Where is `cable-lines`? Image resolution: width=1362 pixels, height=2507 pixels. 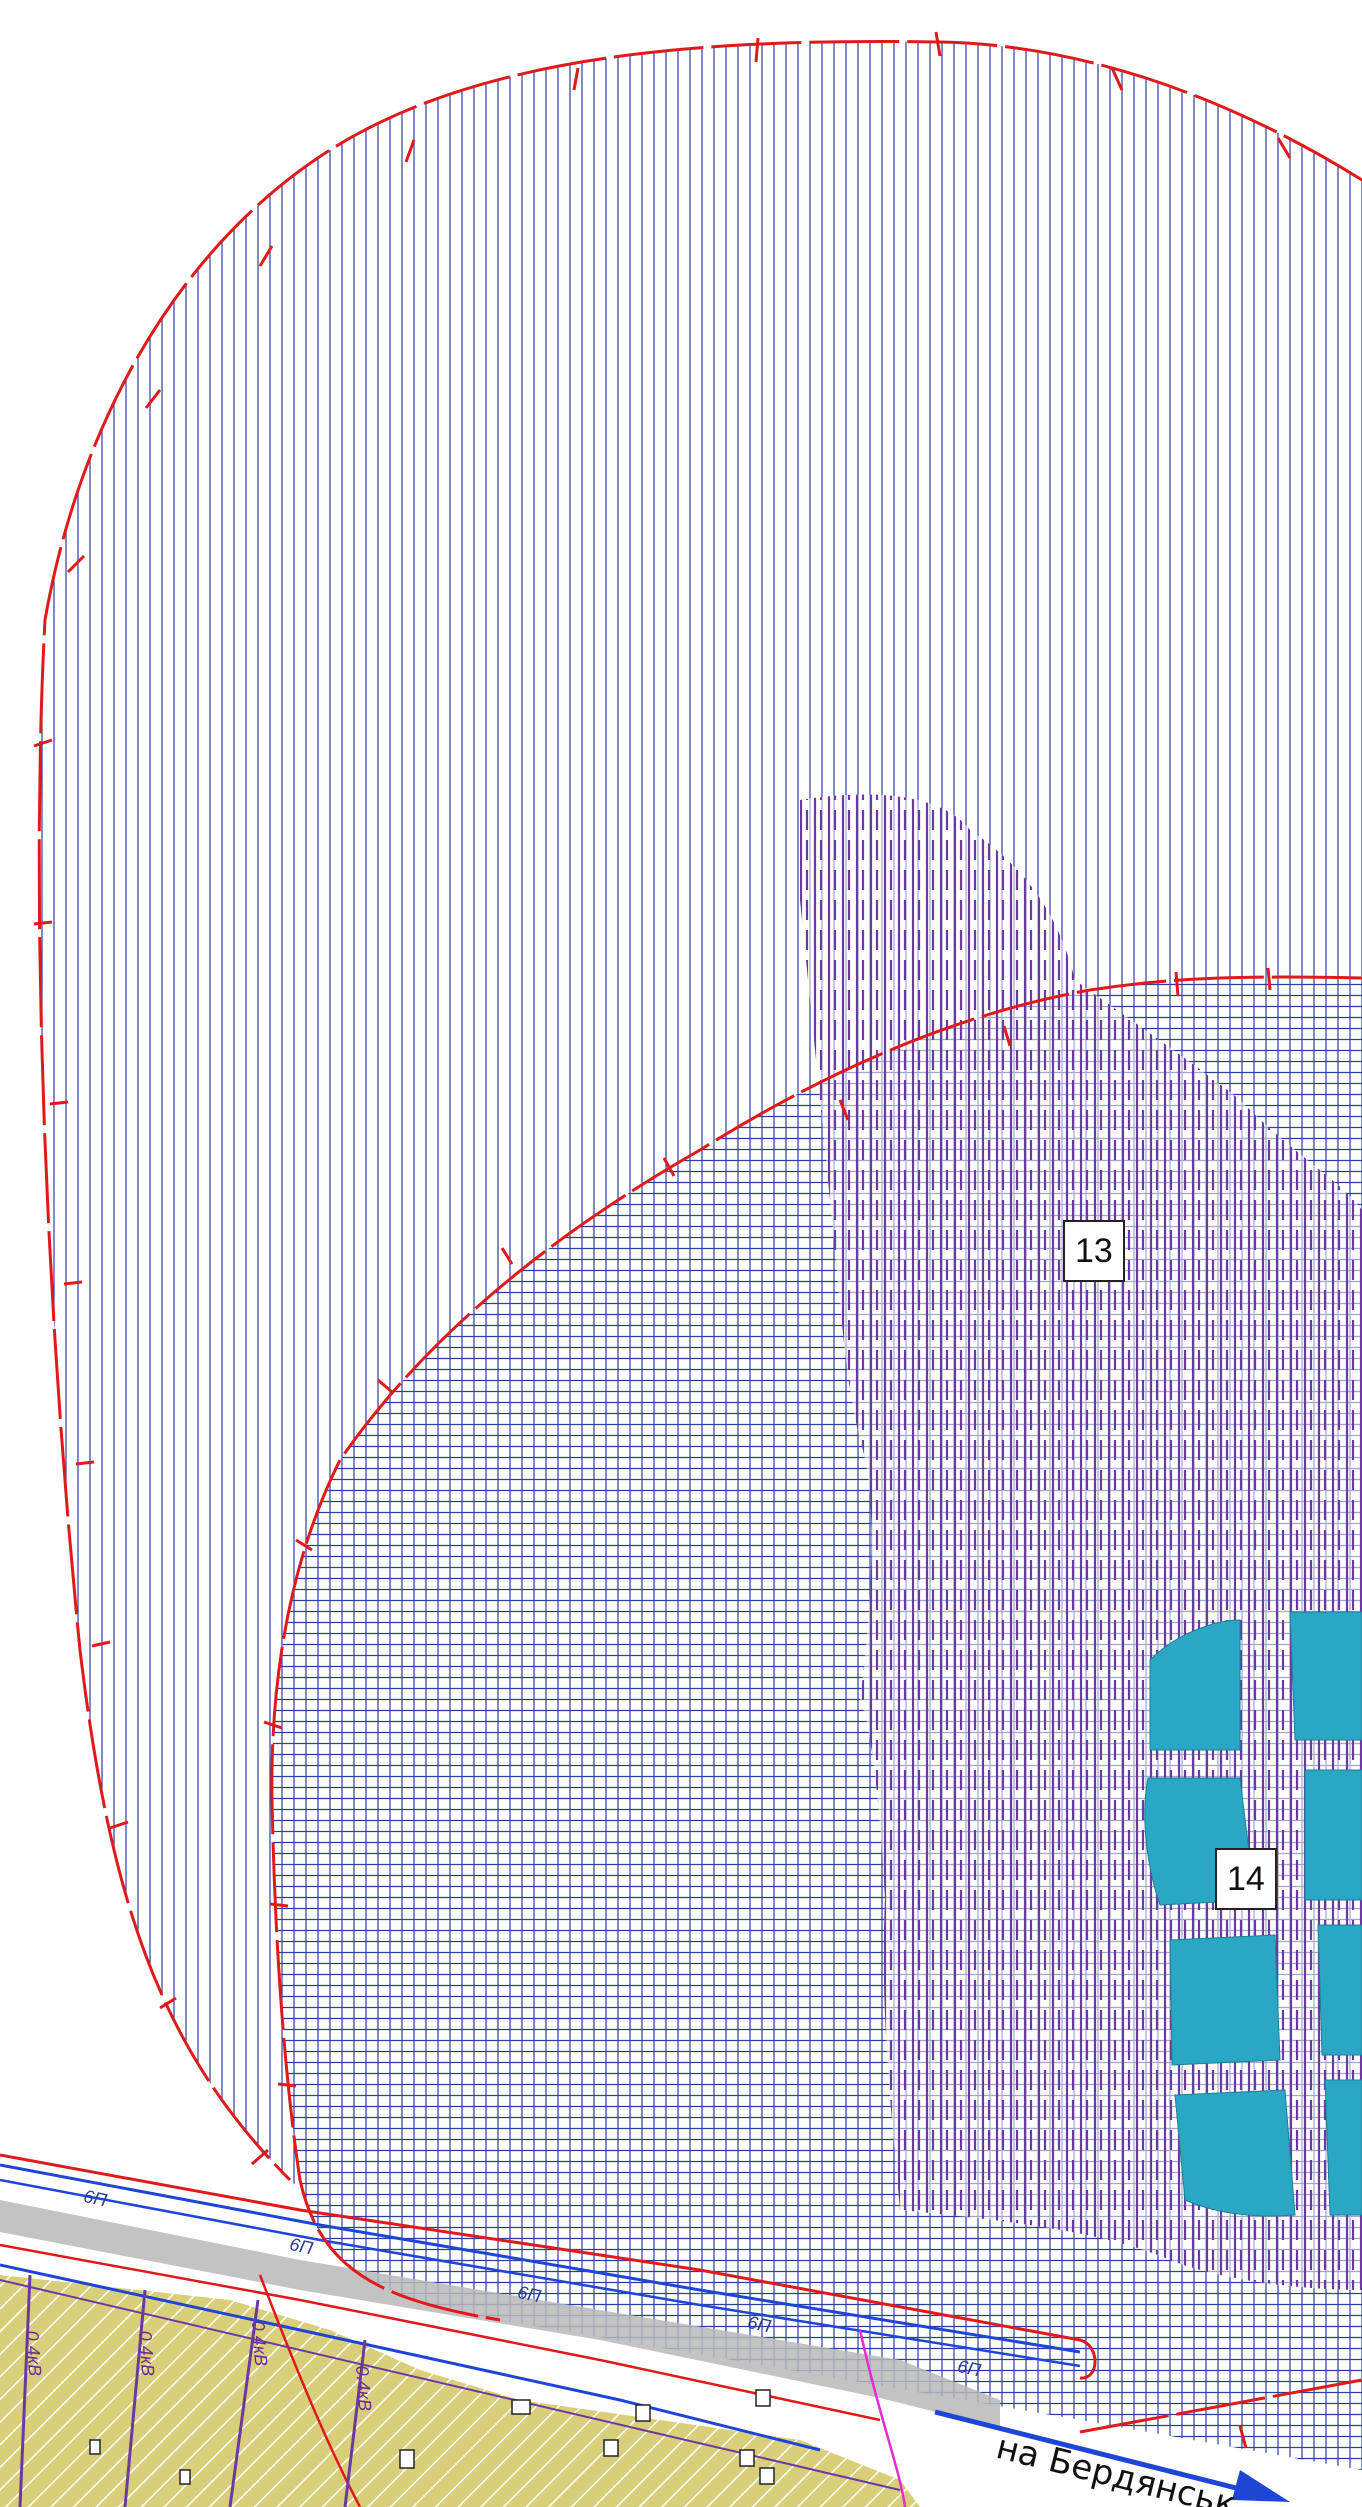 cable-lines is located at coordinates (192, 2390).